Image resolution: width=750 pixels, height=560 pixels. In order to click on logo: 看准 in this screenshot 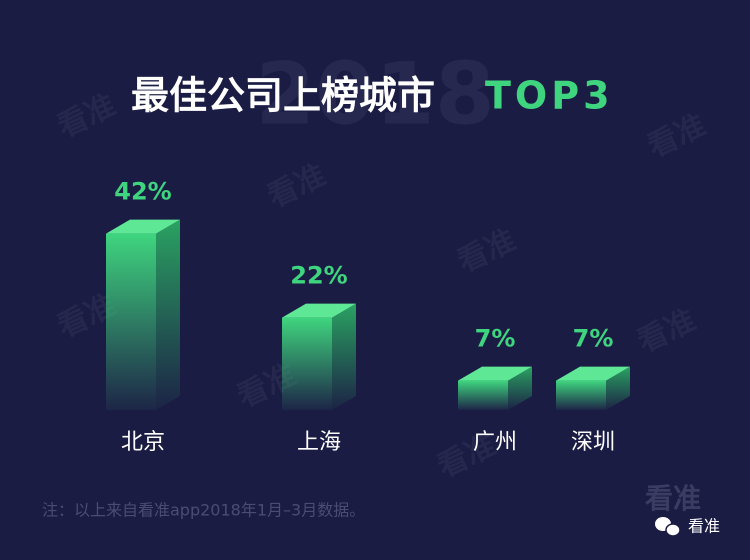, I will do `click(673, 498)`.